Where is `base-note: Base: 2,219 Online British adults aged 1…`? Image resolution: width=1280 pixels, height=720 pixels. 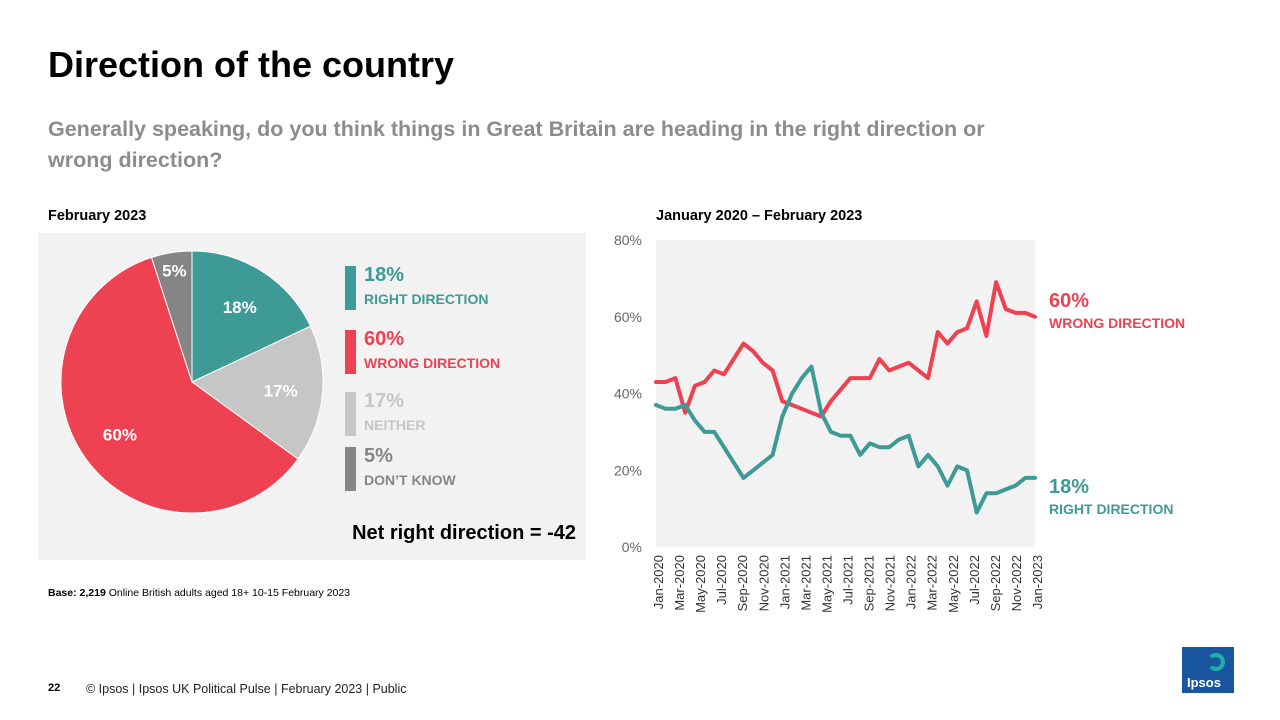 base-note: Base: 2,219 Online British adults aged 1… is located at coordinates (199, 593).